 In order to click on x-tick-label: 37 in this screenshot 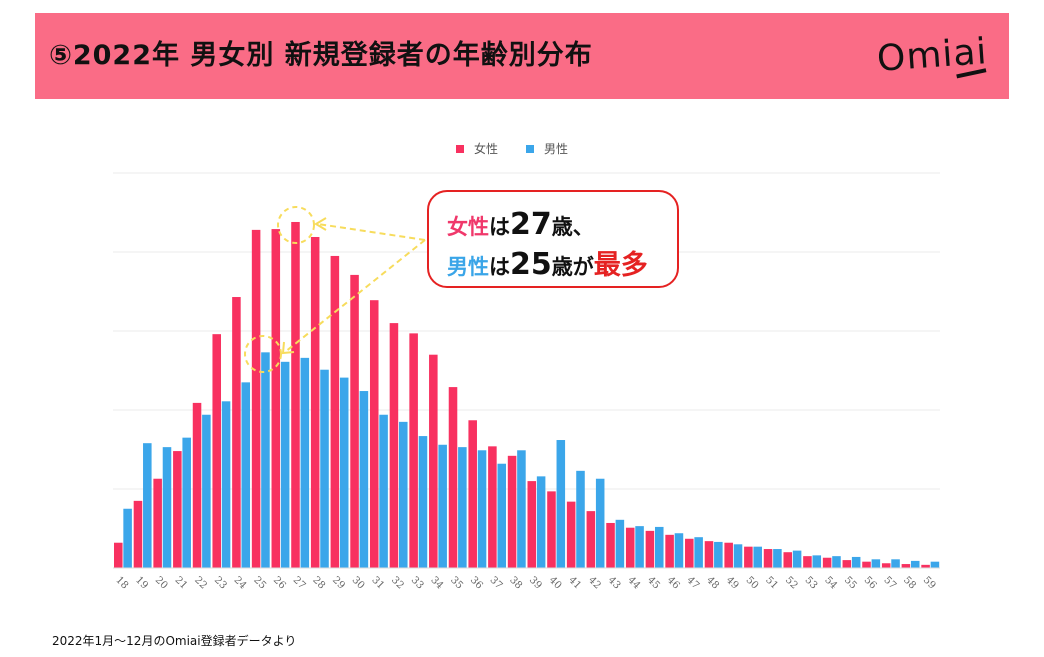, I will do `click(496, 583)`.